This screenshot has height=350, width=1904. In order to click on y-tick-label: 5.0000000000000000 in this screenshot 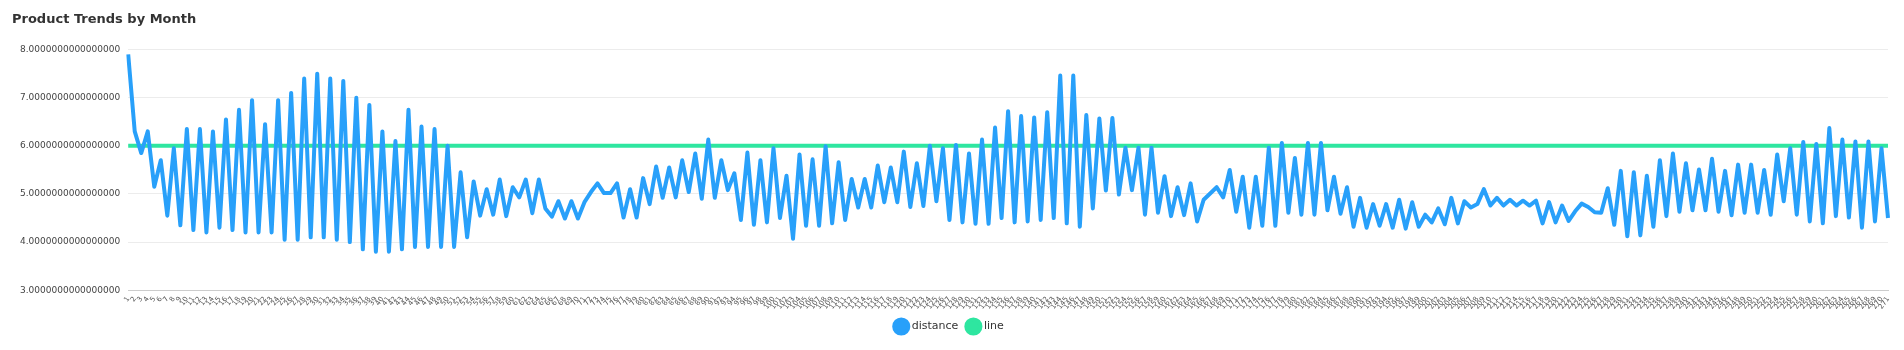, I will do `click(70, 193)`.